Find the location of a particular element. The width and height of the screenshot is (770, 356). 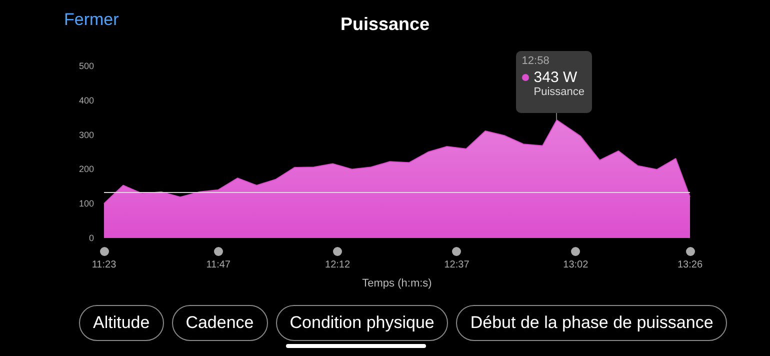

y-tick-label: 100 is located at coordinates (86, 203).